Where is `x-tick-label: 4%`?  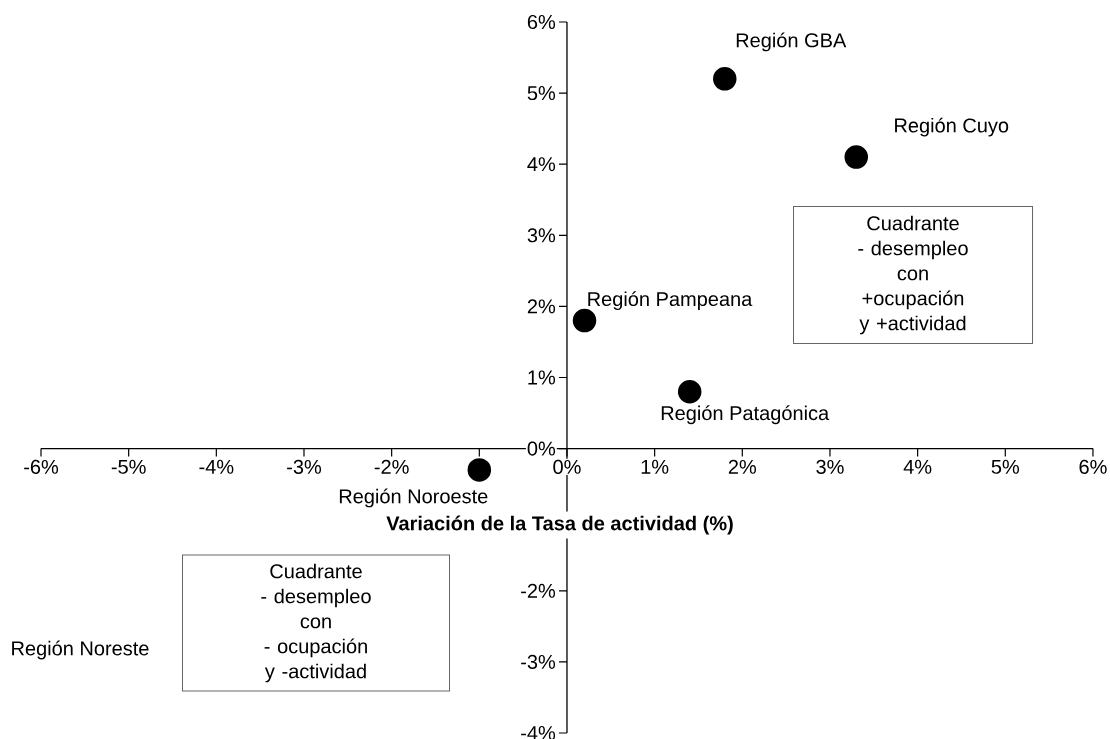 x-tick-label: 4% is located at coordinates (917, 466).